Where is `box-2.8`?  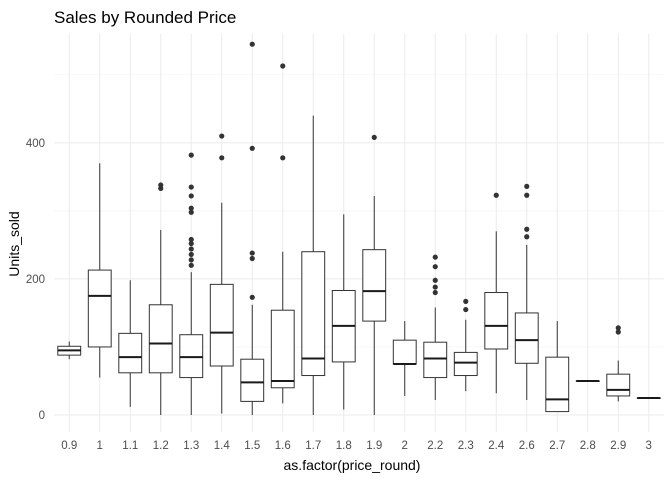 box-2.8 is located at coordinates (587, 380).